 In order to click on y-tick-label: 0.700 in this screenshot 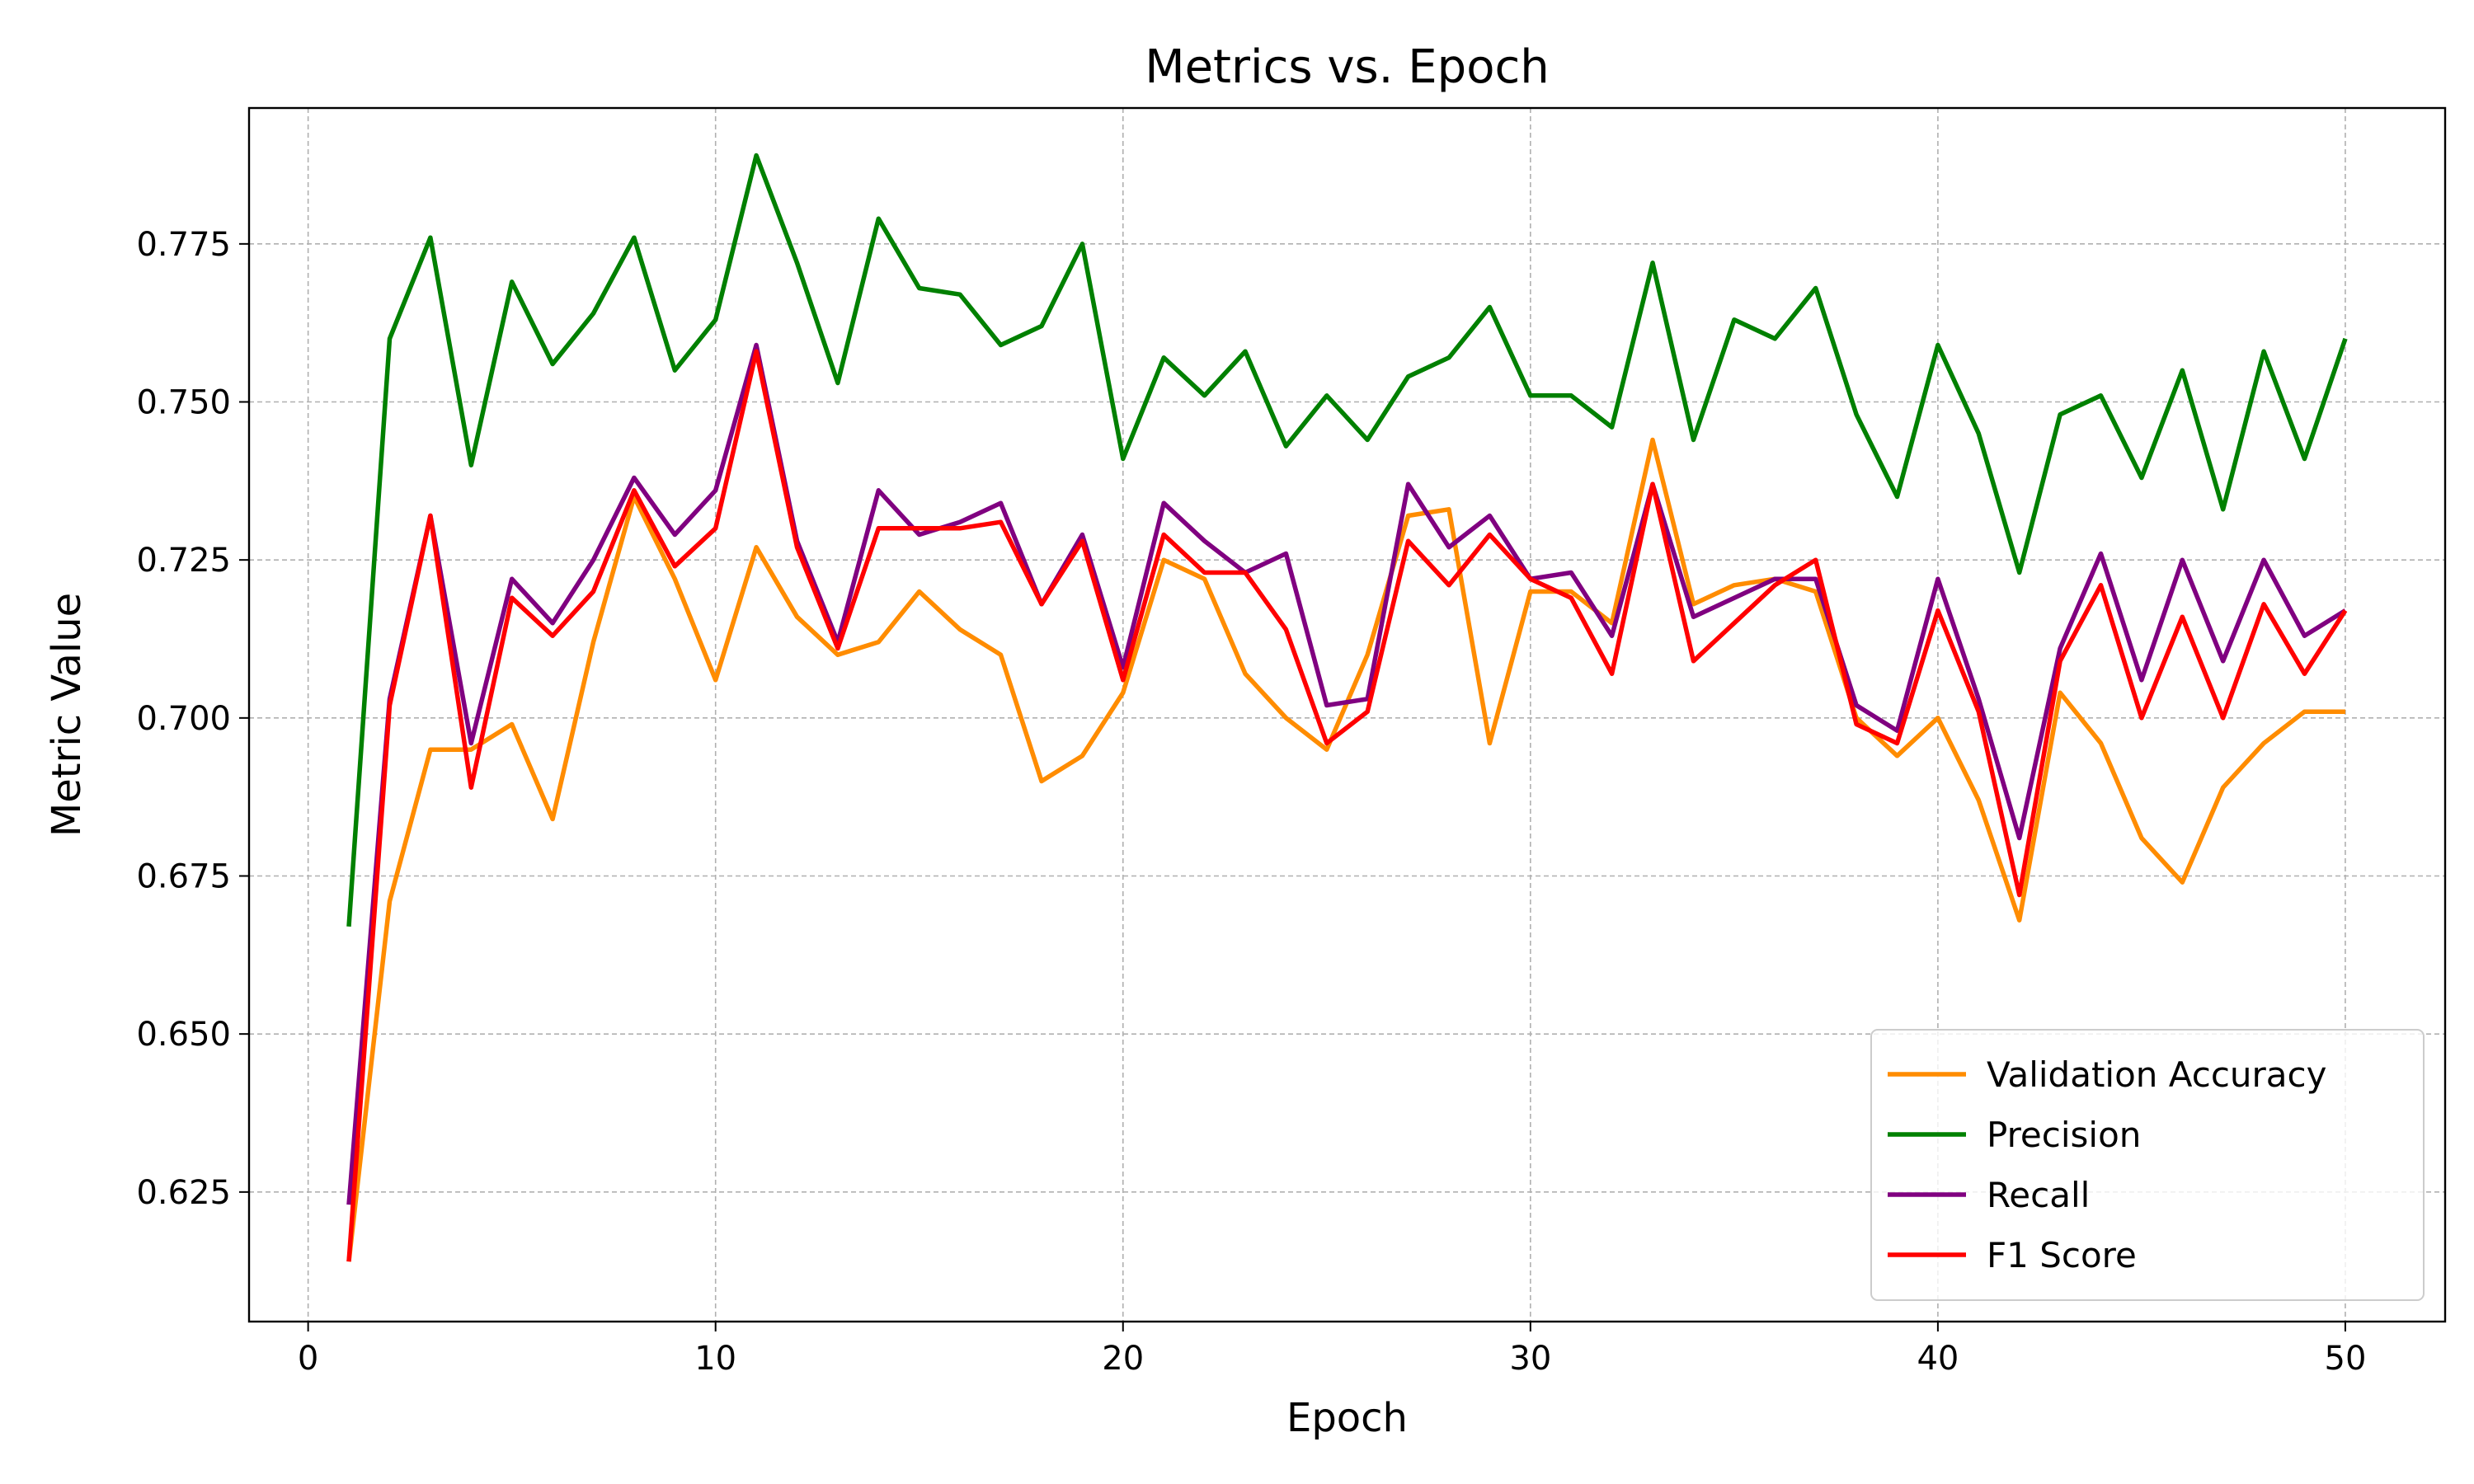, I will do `click(183, 719)`.